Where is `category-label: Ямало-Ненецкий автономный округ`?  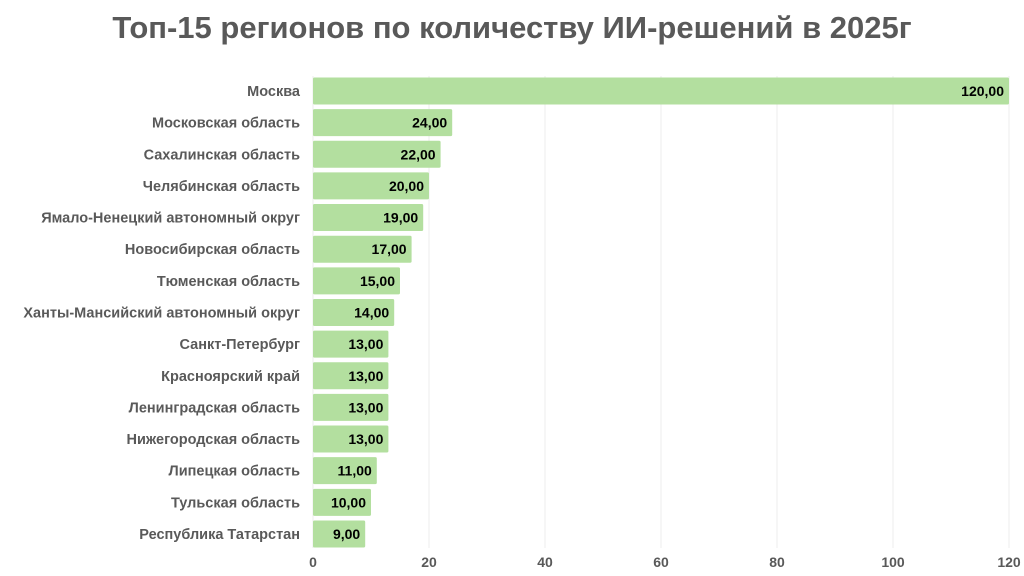
category-label: Ямало-Ненецкий автономный округ is located at coordinates (170, 219).